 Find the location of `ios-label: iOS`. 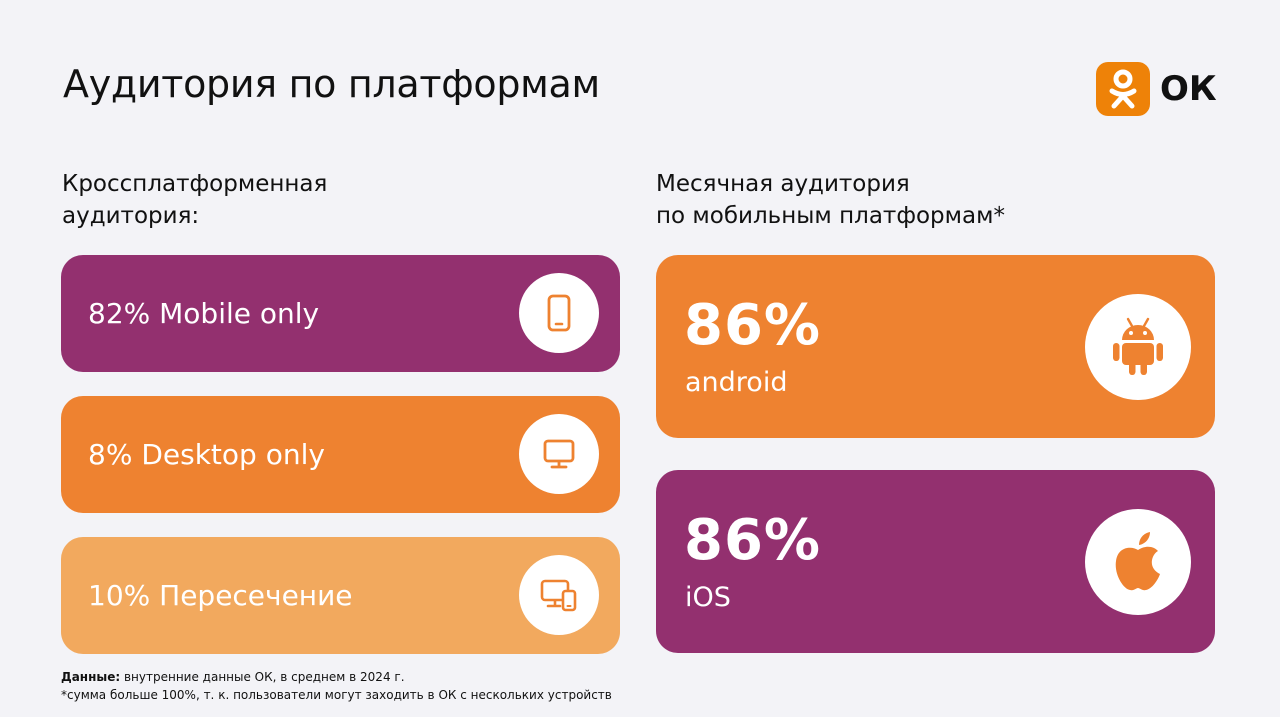

ios-label: iOS is located at coordinates (708, 597).